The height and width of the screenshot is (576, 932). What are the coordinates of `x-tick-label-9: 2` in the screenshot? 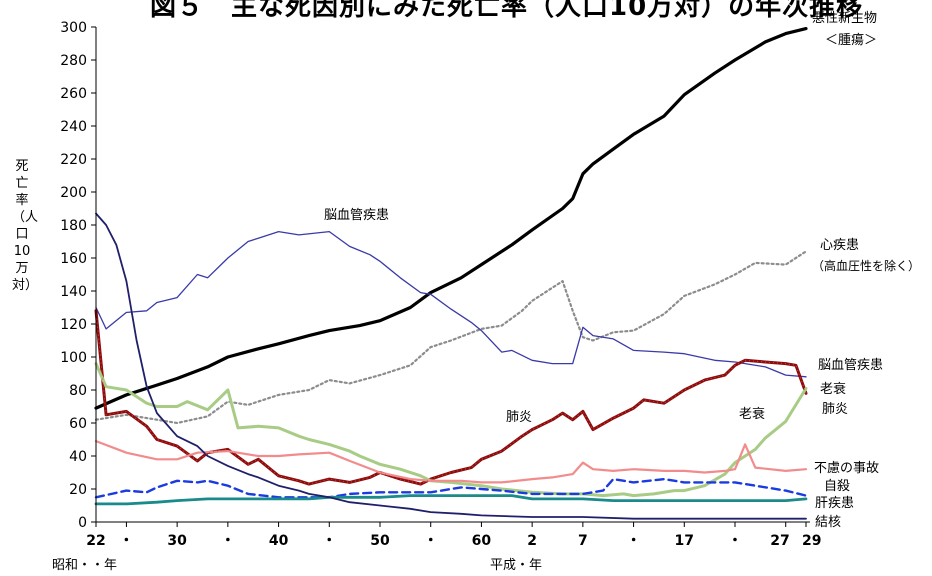 It's located at (532, 541).